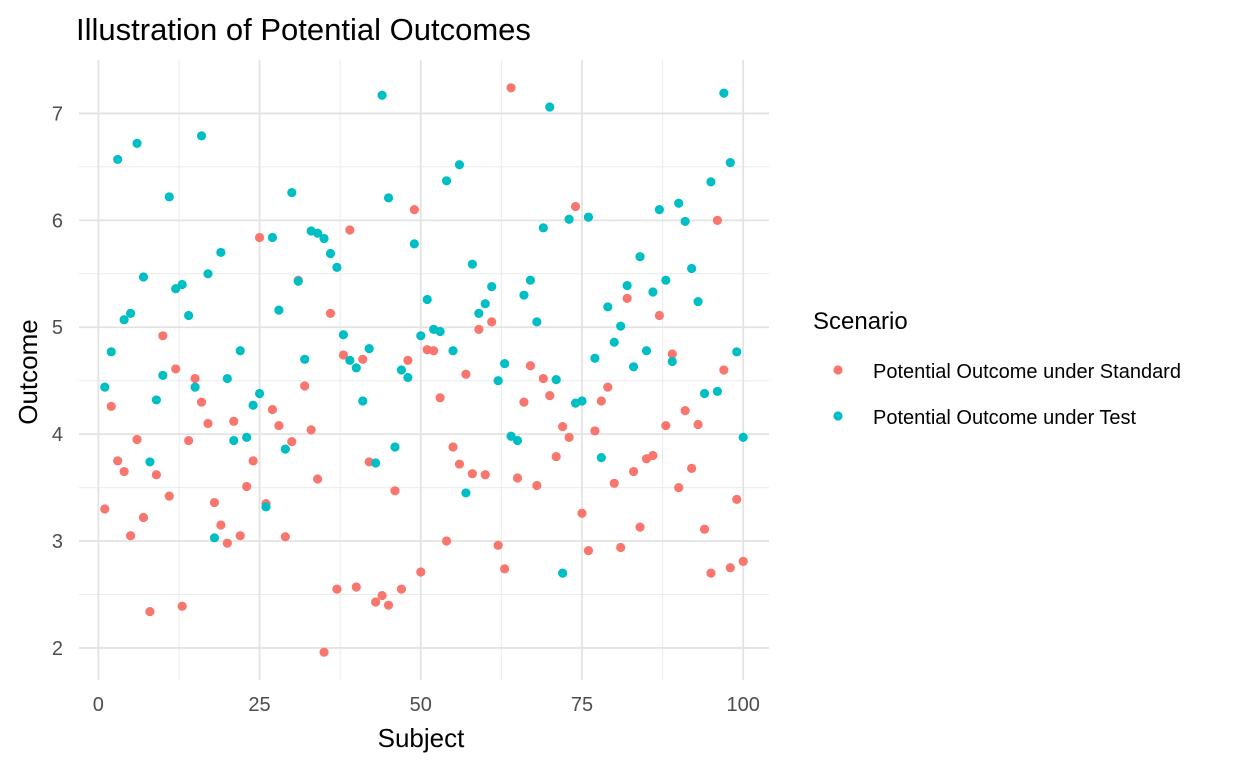 This screenshot has width=1248, height=768. What do you see at coordinates (57, 114) in the screenshot?
I see `y-tick-label: 7` at bounding box center [57, 114].